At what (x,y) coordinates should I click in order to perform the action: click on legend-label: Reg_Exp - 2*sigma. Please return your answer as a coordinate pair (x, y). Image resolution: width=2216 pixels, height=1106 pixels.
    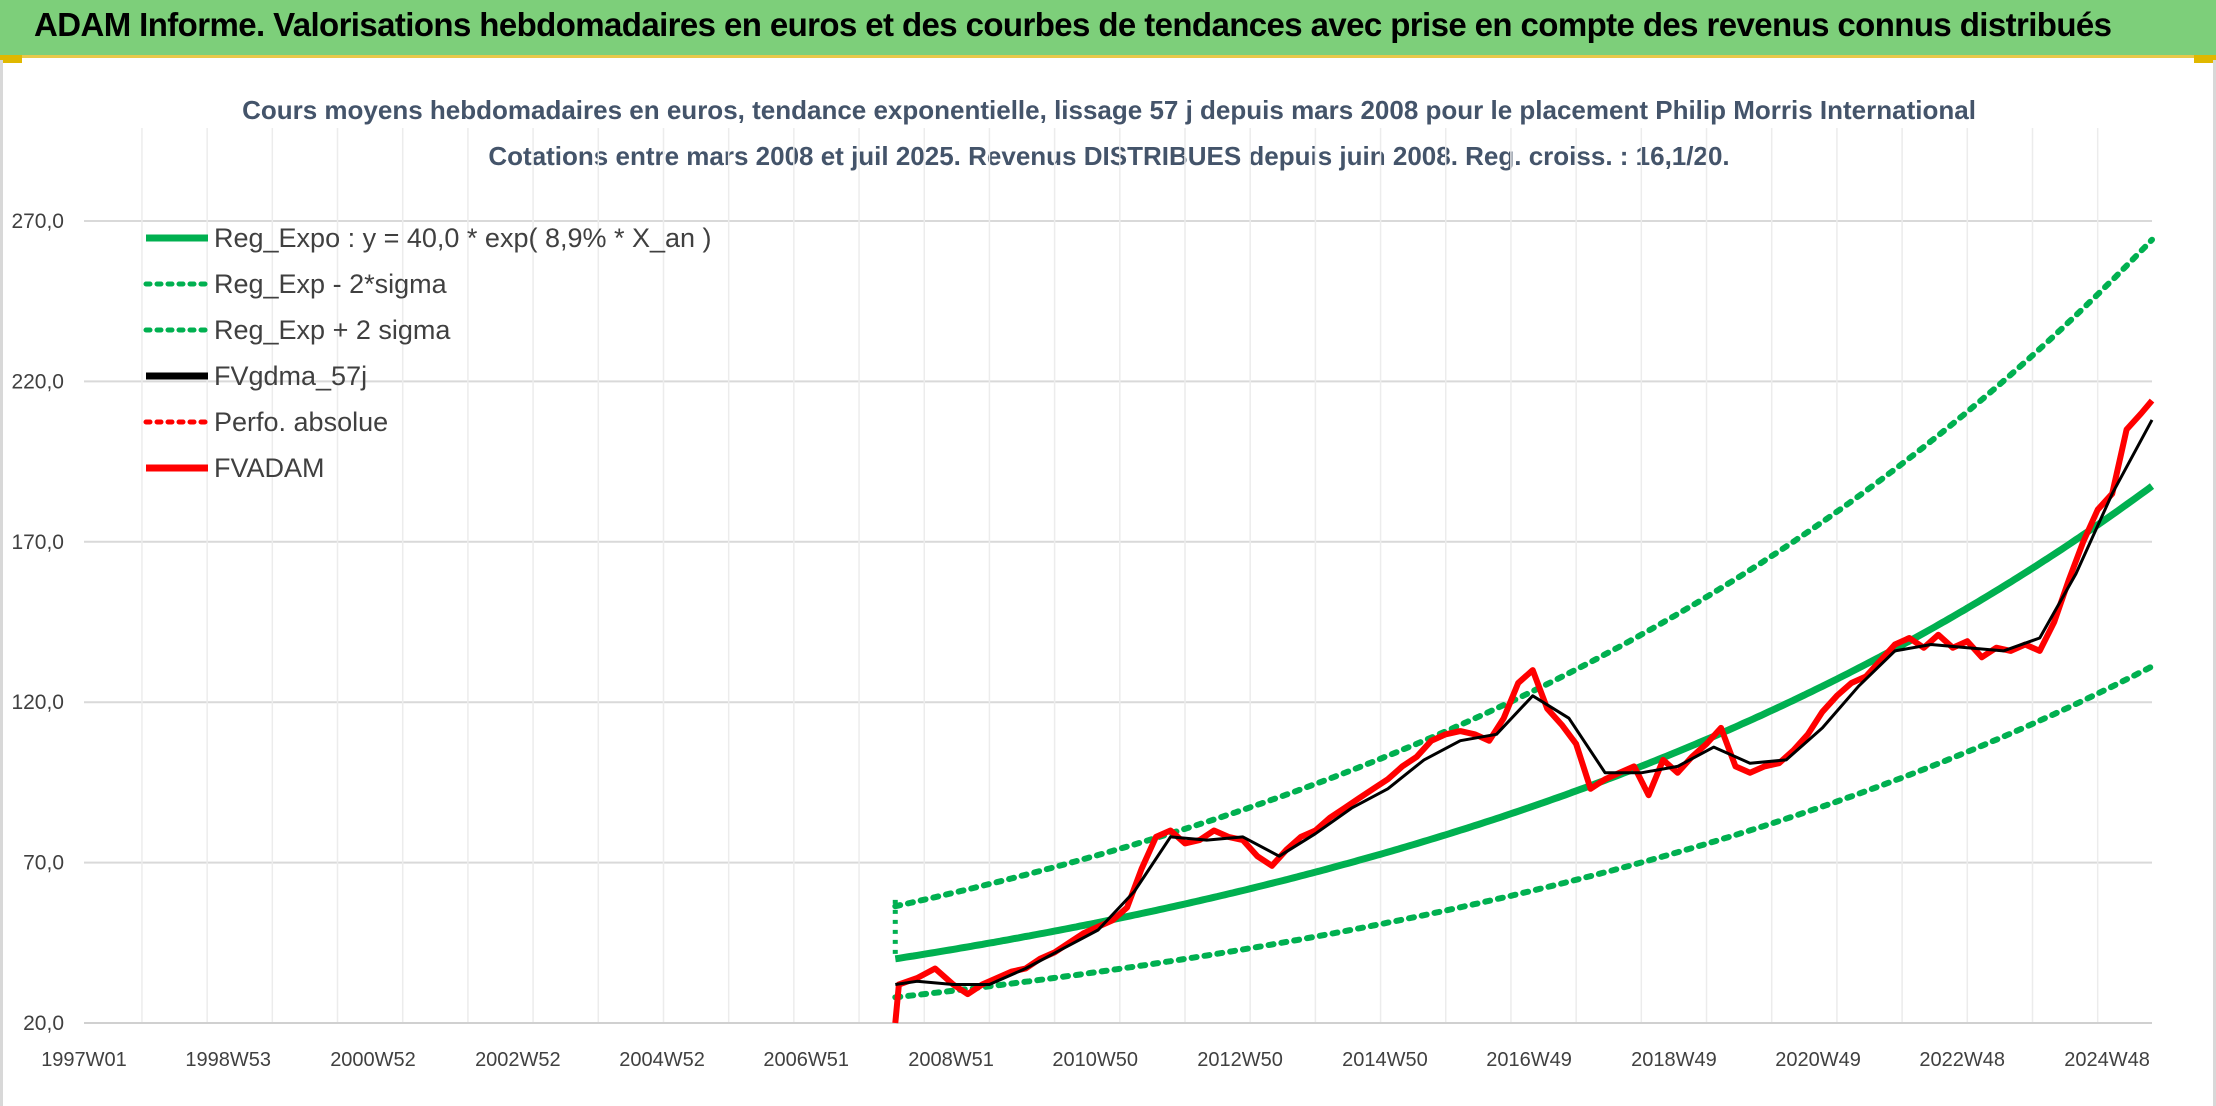
    Looking at the image, I should click on (331, 284).